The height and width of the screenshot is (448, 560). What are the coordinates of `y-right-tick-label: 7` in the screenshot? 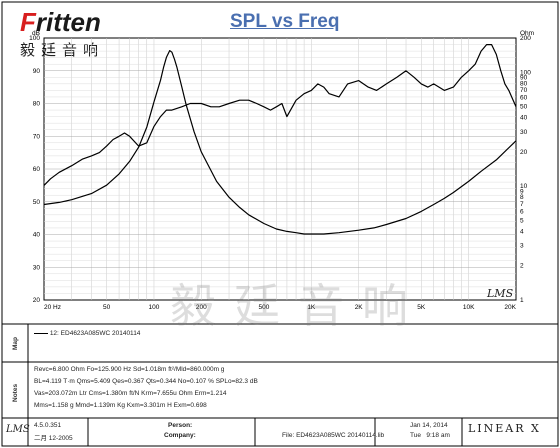 It's located at (522, 204).